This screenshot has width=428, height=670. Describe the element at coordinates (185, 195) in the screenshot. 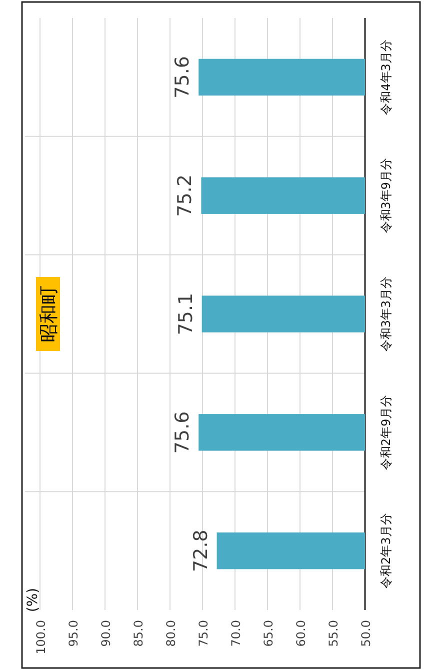

I see `data-label: 75.2` at that location.